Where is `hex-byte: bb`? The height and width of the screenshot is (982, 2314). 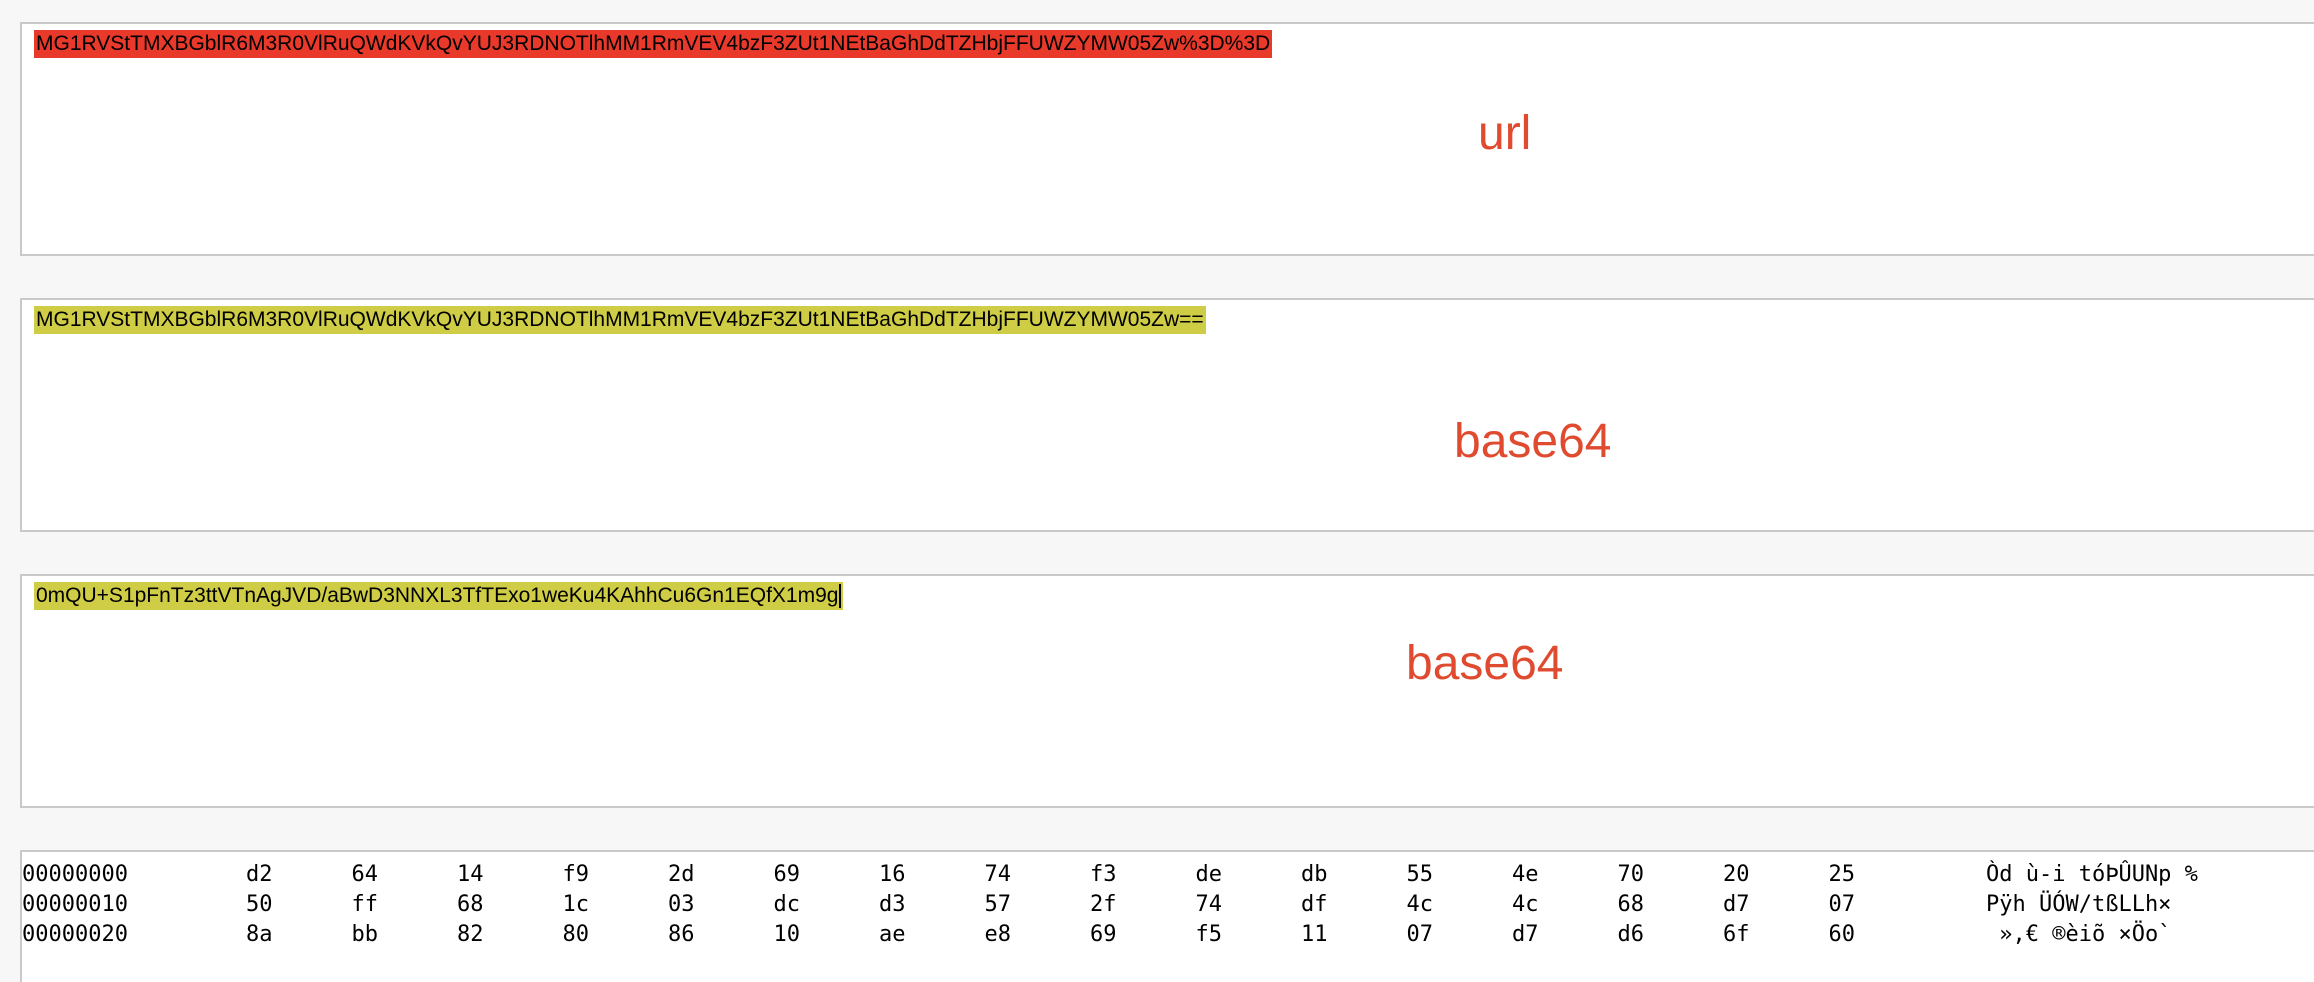
hex-byte: bb is located at coordinates (365, 934).